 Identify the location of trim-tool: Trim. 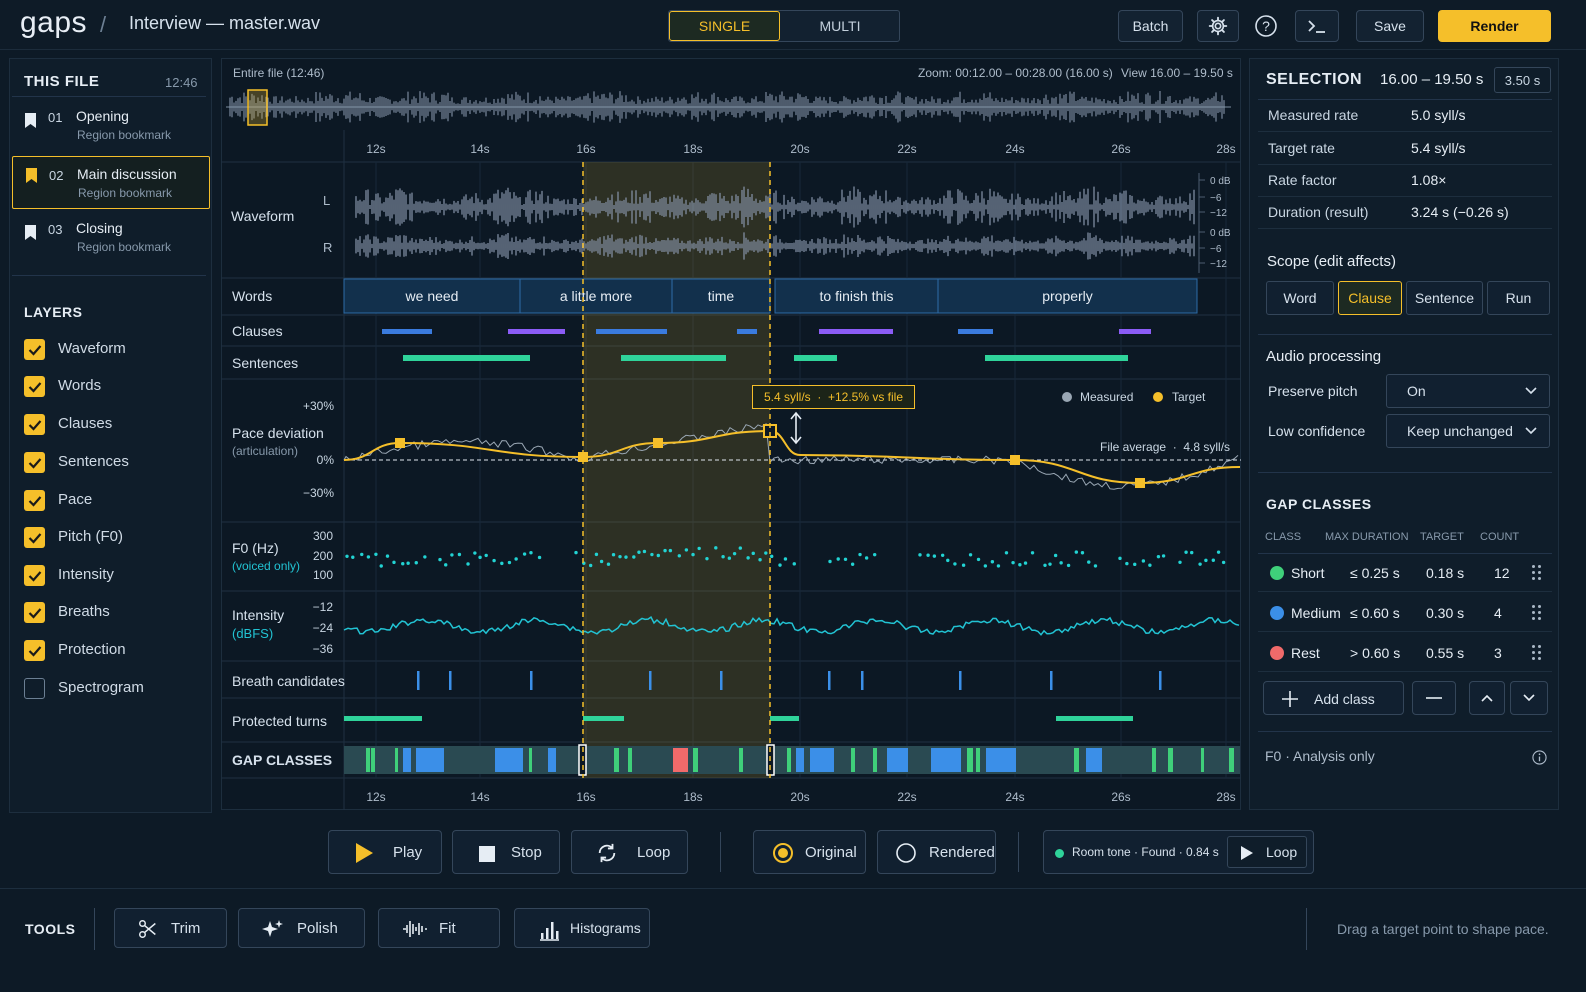
(170, 928).